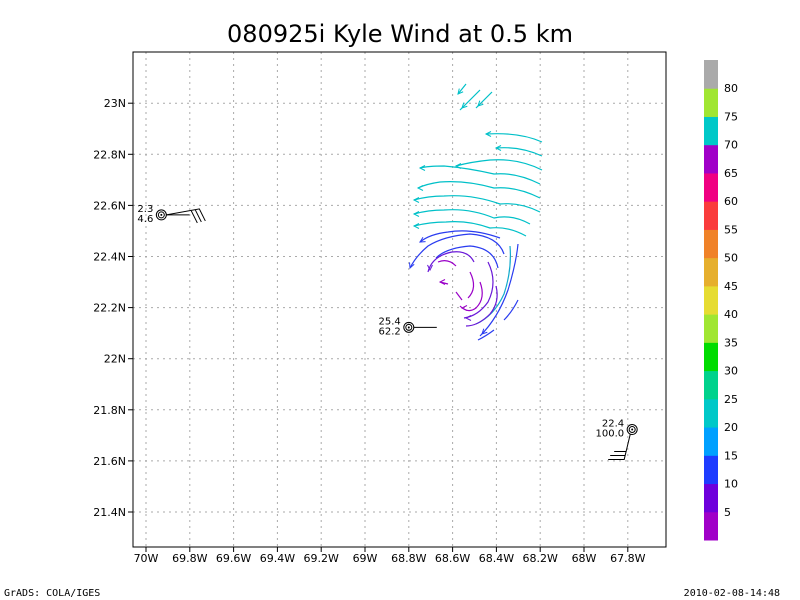  I want to click on x-tick-label: 69W, so click(365, 558).